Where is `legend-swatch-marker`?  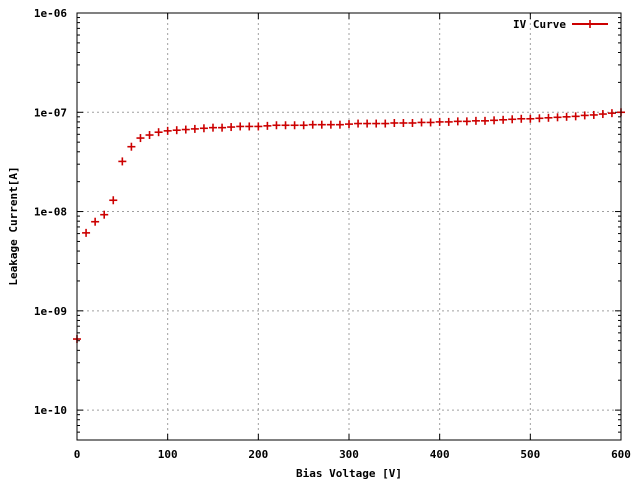 legend-swatch-marker is located at coordinates (590, 24).